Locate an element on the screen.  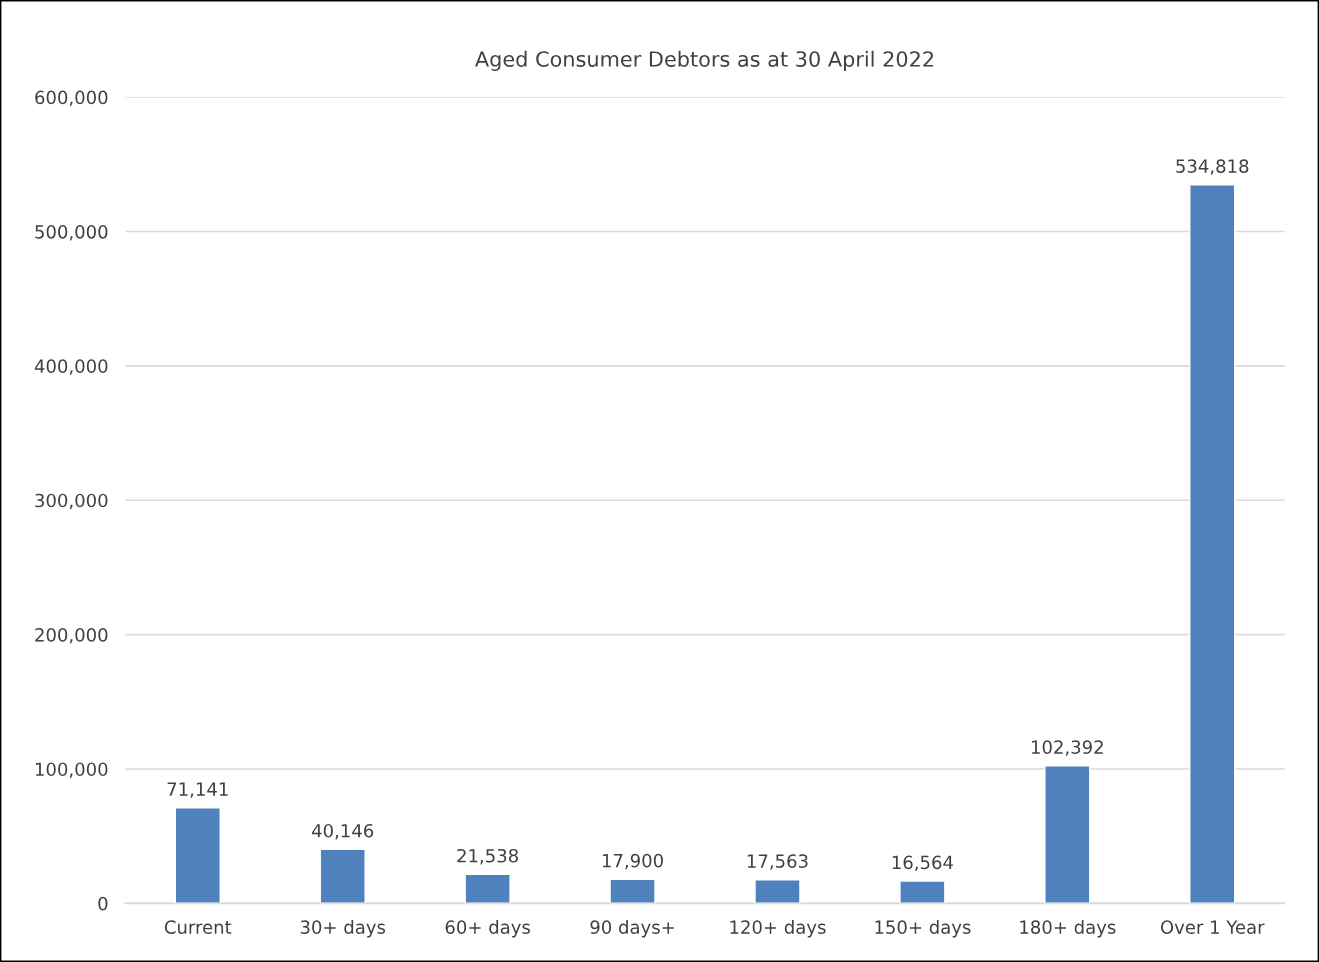
x-tick-label: 120+ days is located at coordinates (778, 928).